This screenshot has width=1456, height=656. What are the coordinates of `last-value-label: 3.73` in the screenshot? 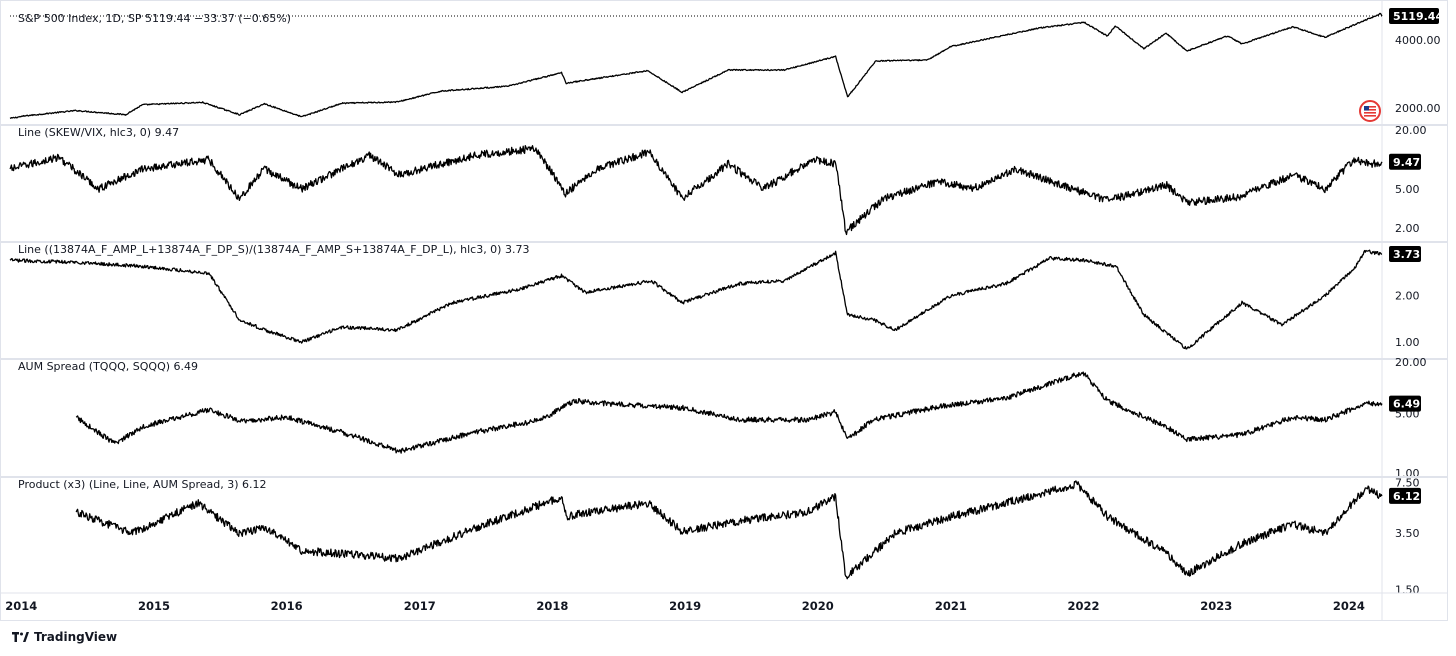 It's located at (1406, 254).